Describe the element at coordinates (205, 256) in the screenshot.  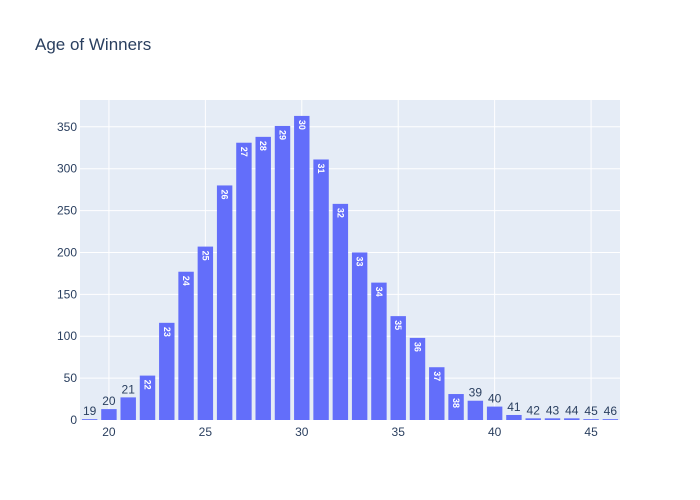
I see `data-label-25: 25` at that location.